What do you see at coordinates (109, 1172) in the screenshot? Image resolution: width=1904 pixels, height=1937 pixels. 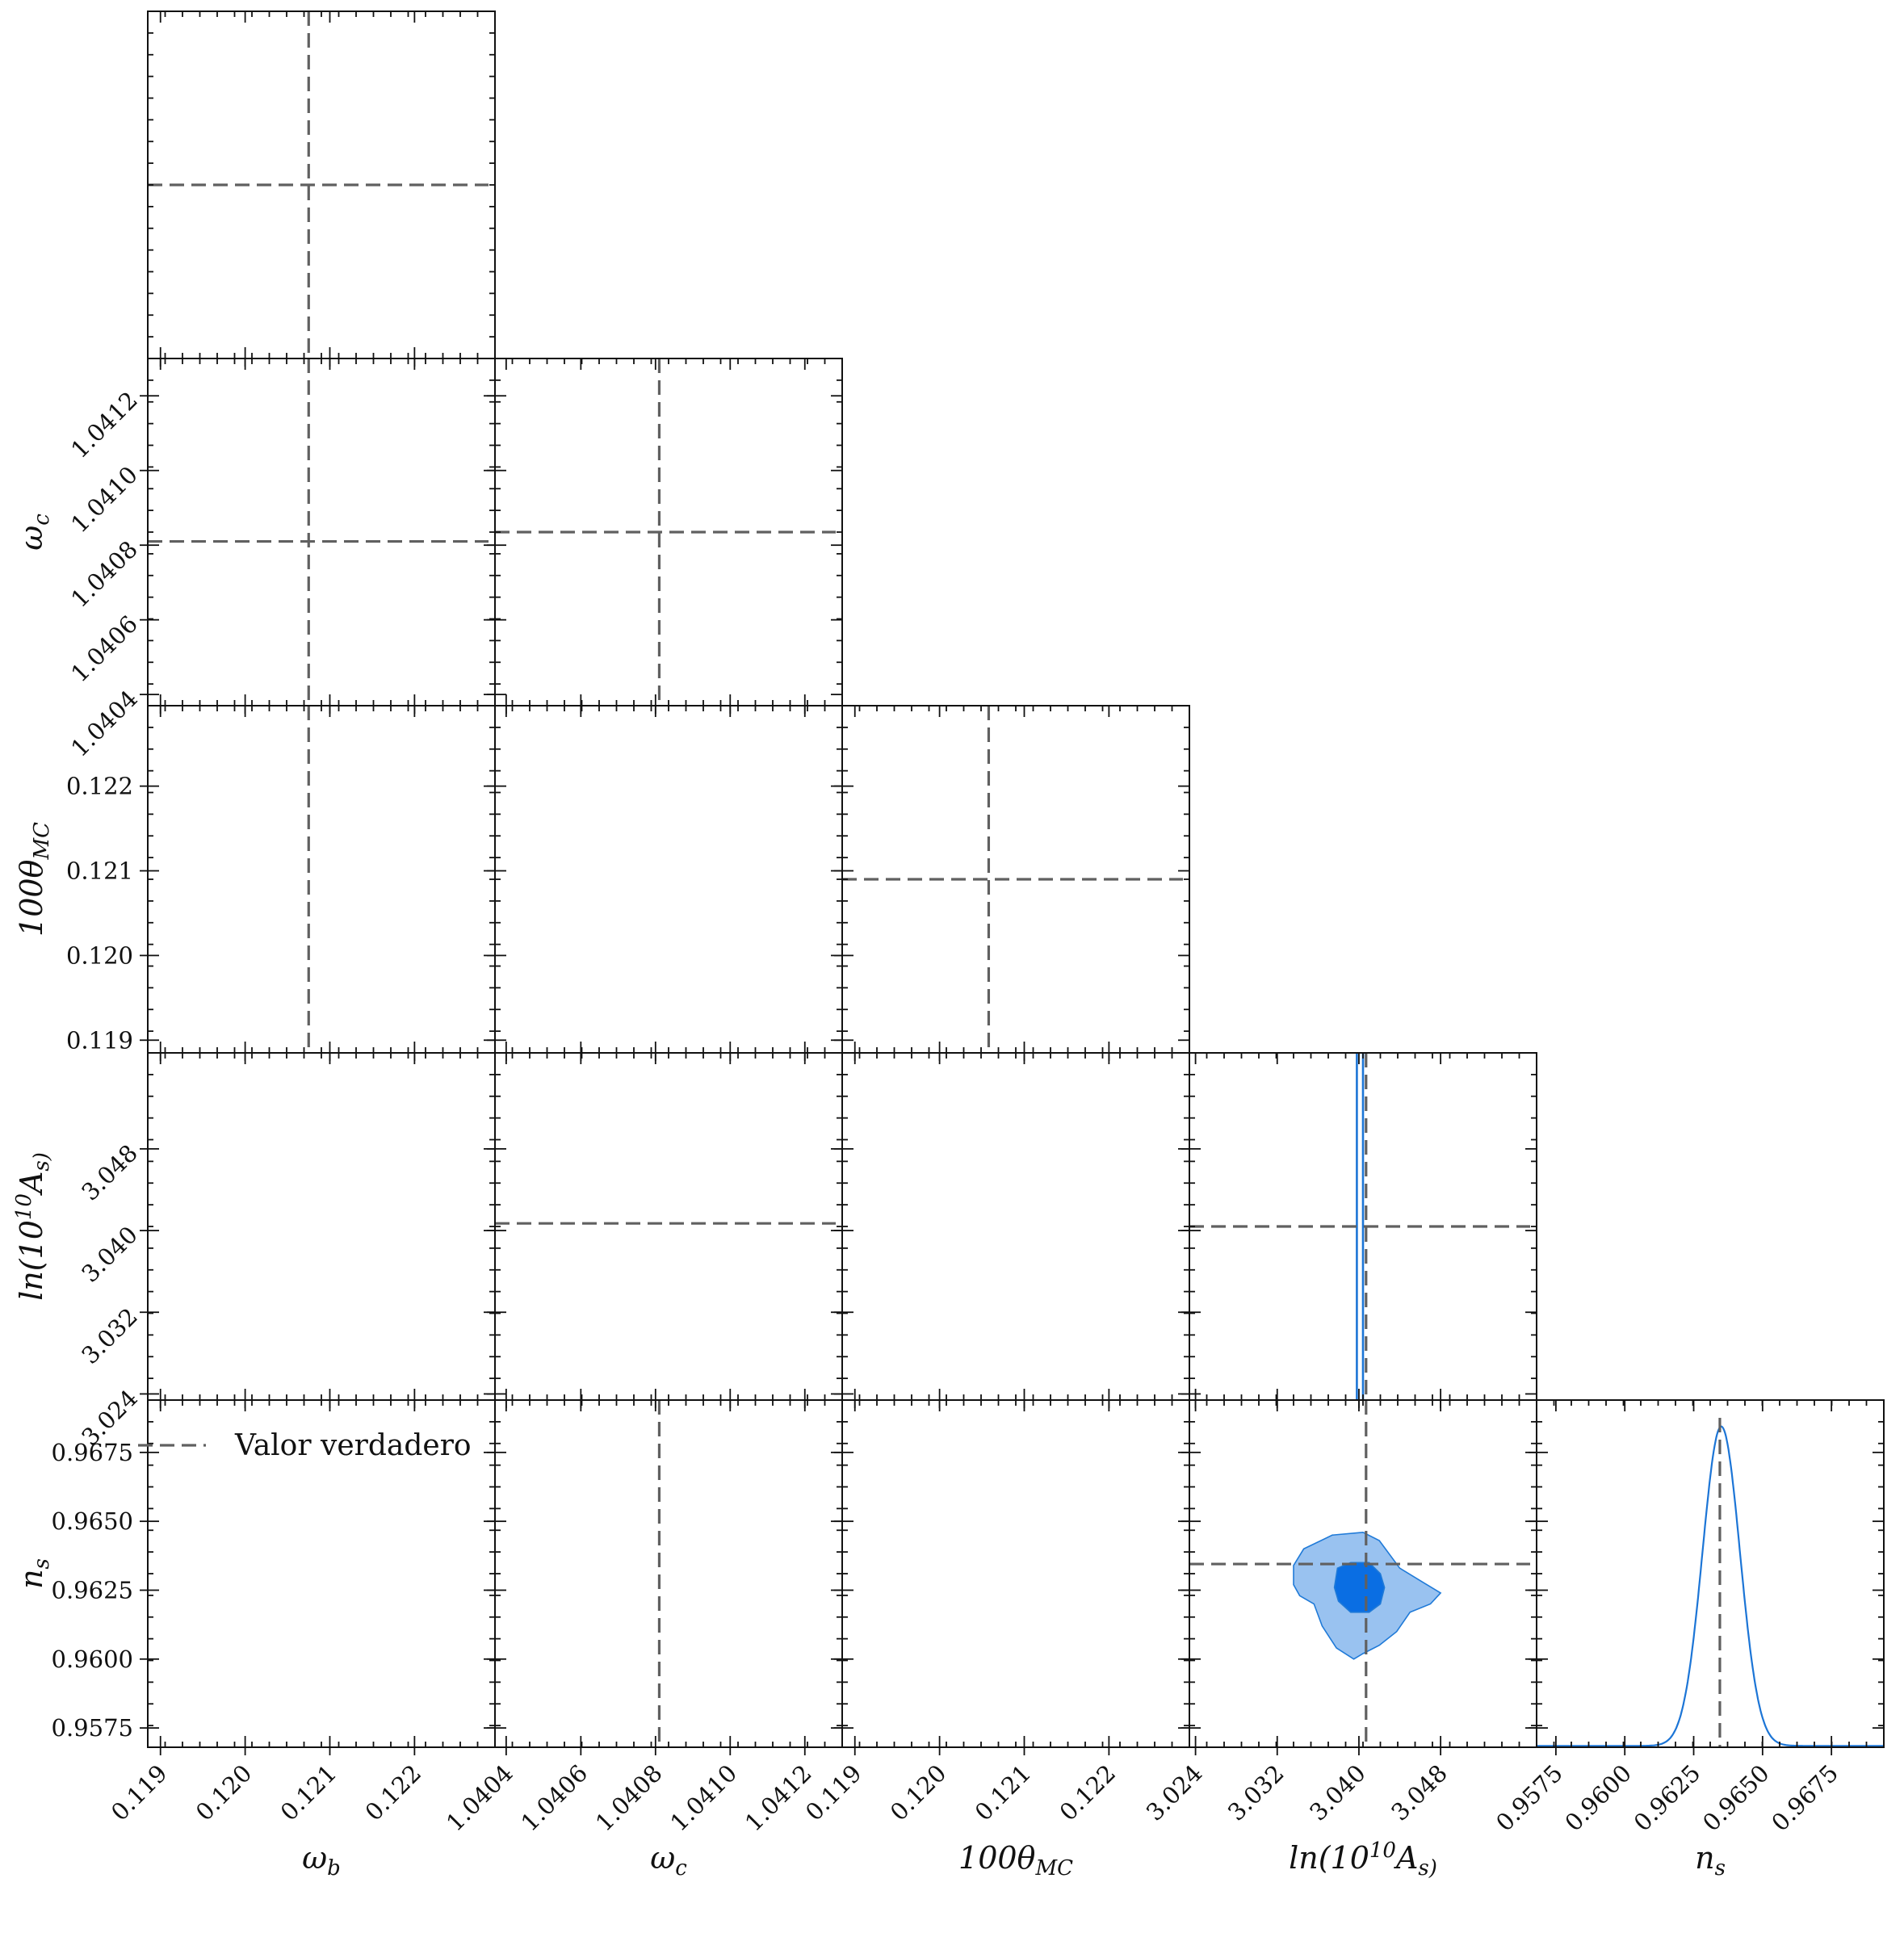 I see `y-tick-label-ln10As-3: 3.048` at bounding box center [109, 1172].